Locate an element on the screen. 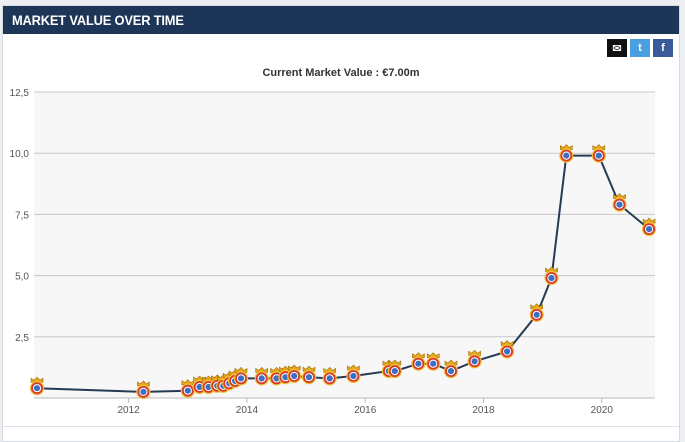 Image resolution: width=685 pixels, height=442 pixels. widget-header: MARKET VALUE OVER TIME is located at coordinates (341, 20).